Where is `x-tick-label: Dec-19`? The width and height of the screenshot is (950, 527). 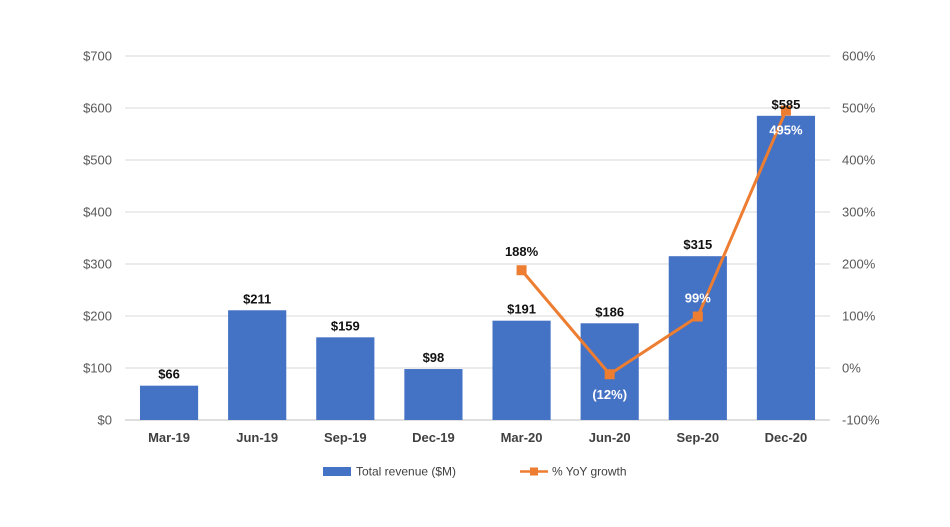 x-tick-label: Dec-19 is located at coordinates (433, 437).